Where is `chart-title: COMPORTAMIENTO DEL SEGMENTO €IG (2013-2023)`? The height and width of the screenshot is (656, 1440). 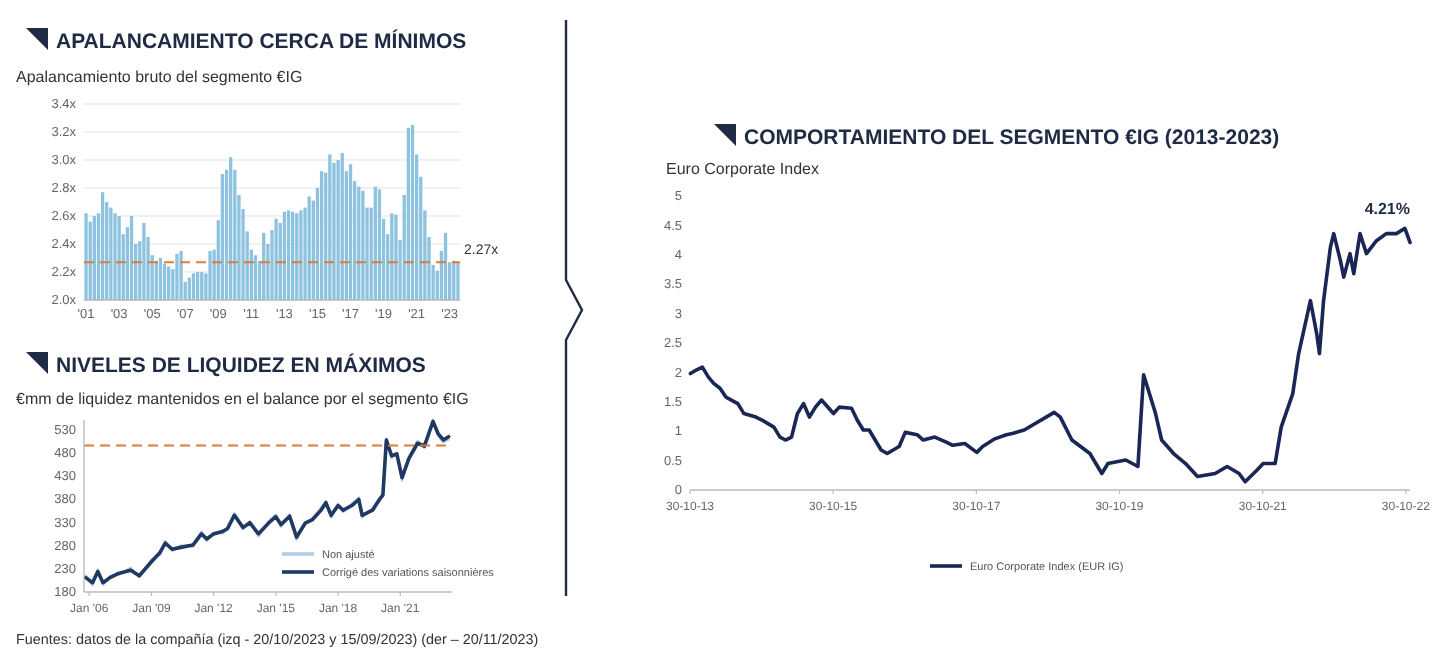 chart-title: COMPORTAMIENTO DEL SEGMENTO €IG (2013-2023) is located at coordinates (1012, 138).